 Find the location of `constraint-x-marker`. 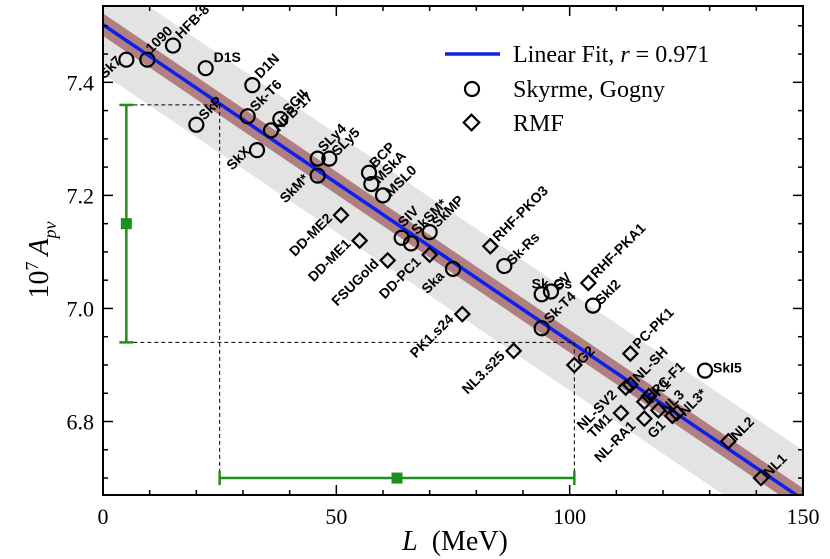

constraint-x-marker is located at coordinates (397, 478).